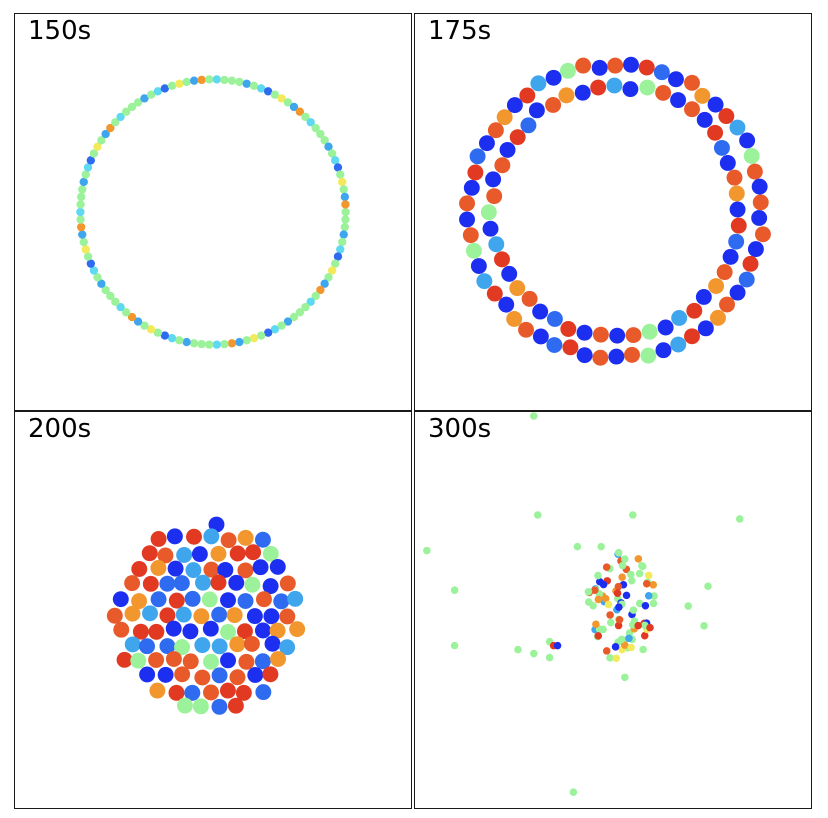 The width and height of the screenshot is (828, 818). I want to click on panel-300s-label: 300s, so click(460, 429).